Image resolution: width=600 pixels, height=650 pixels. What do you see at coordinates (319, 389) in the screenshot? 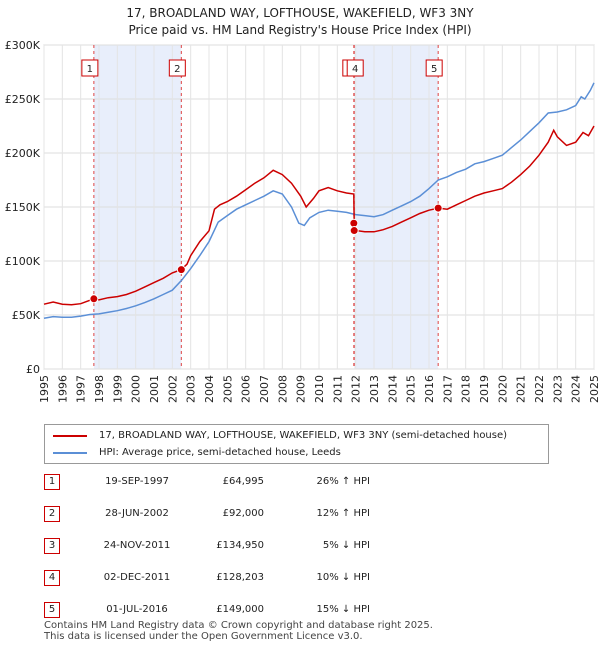
I see `x-tick-label: 2010` at bounding box center [319, 389].